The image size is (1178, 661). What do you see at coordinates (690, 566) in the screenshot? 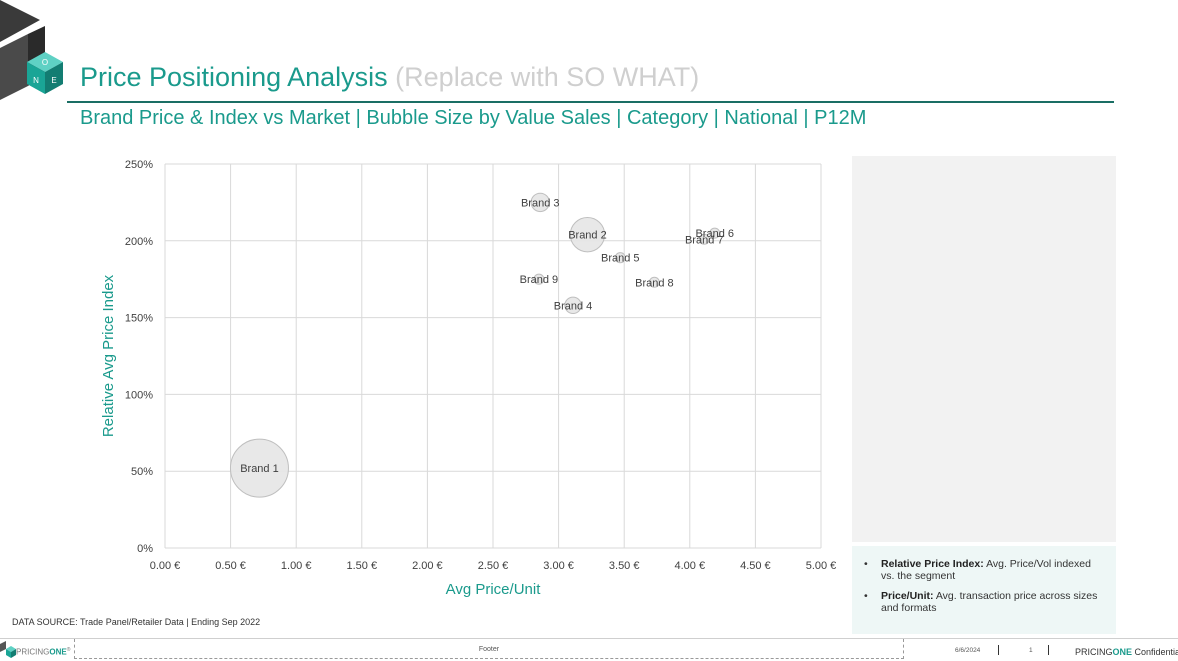
I see `x-tick-label: 4.00 €` at bounding box center [690, 566].